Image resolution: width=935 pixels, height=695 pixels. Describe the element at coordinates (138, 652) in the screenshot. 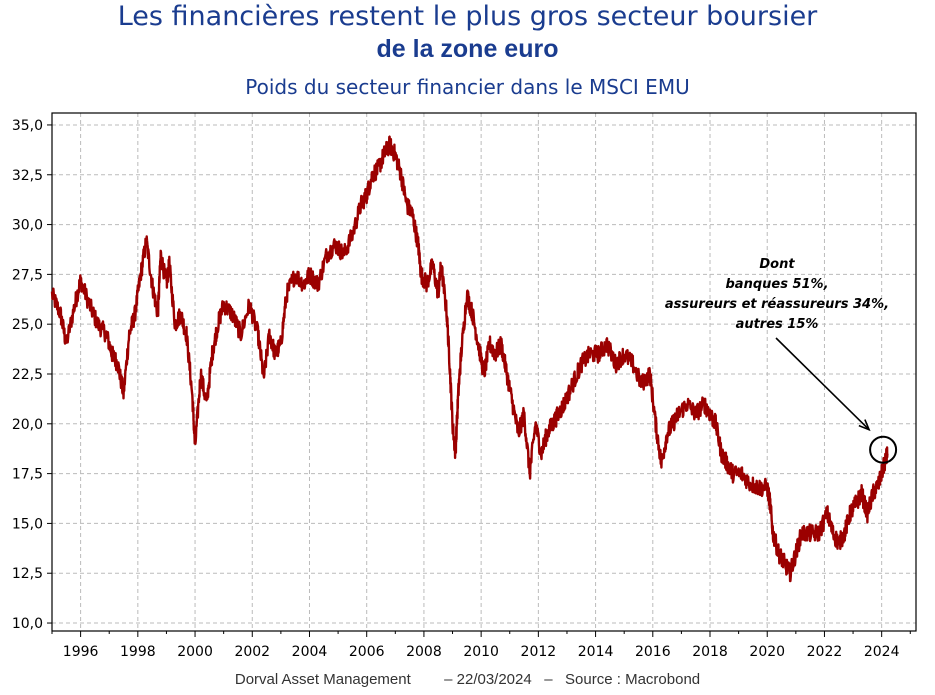

I see `x-tick-label: 1998` at that location.